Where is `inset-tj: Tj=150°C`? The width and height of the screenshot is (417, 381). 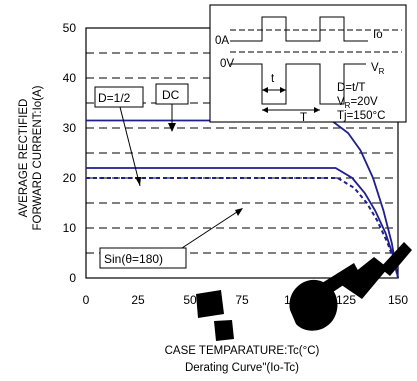
inset-tj: Tj=150°C is located at coordinates (361, 116).